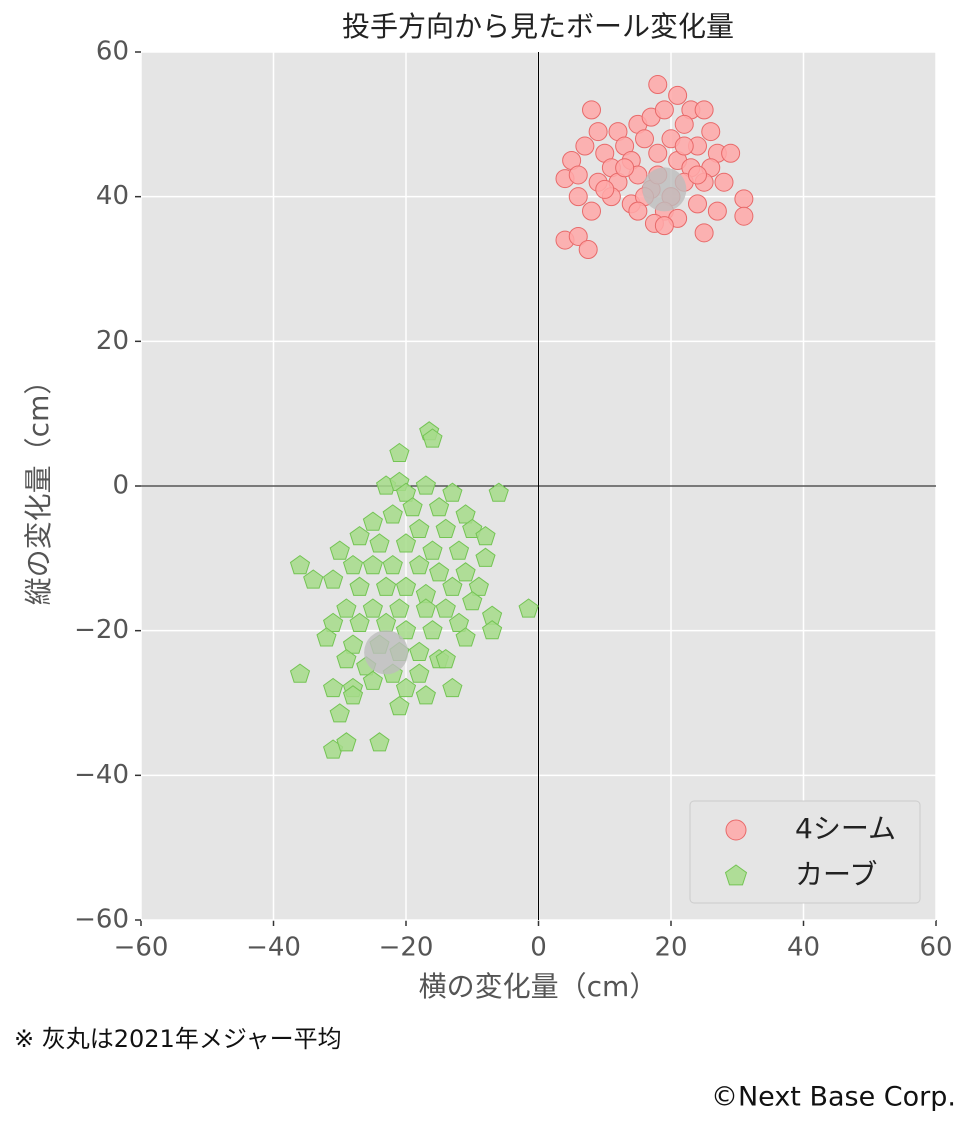  Describe the element at coordinates (670, 948) in the screenshot. I see `x-tick-label: 20` at that location.